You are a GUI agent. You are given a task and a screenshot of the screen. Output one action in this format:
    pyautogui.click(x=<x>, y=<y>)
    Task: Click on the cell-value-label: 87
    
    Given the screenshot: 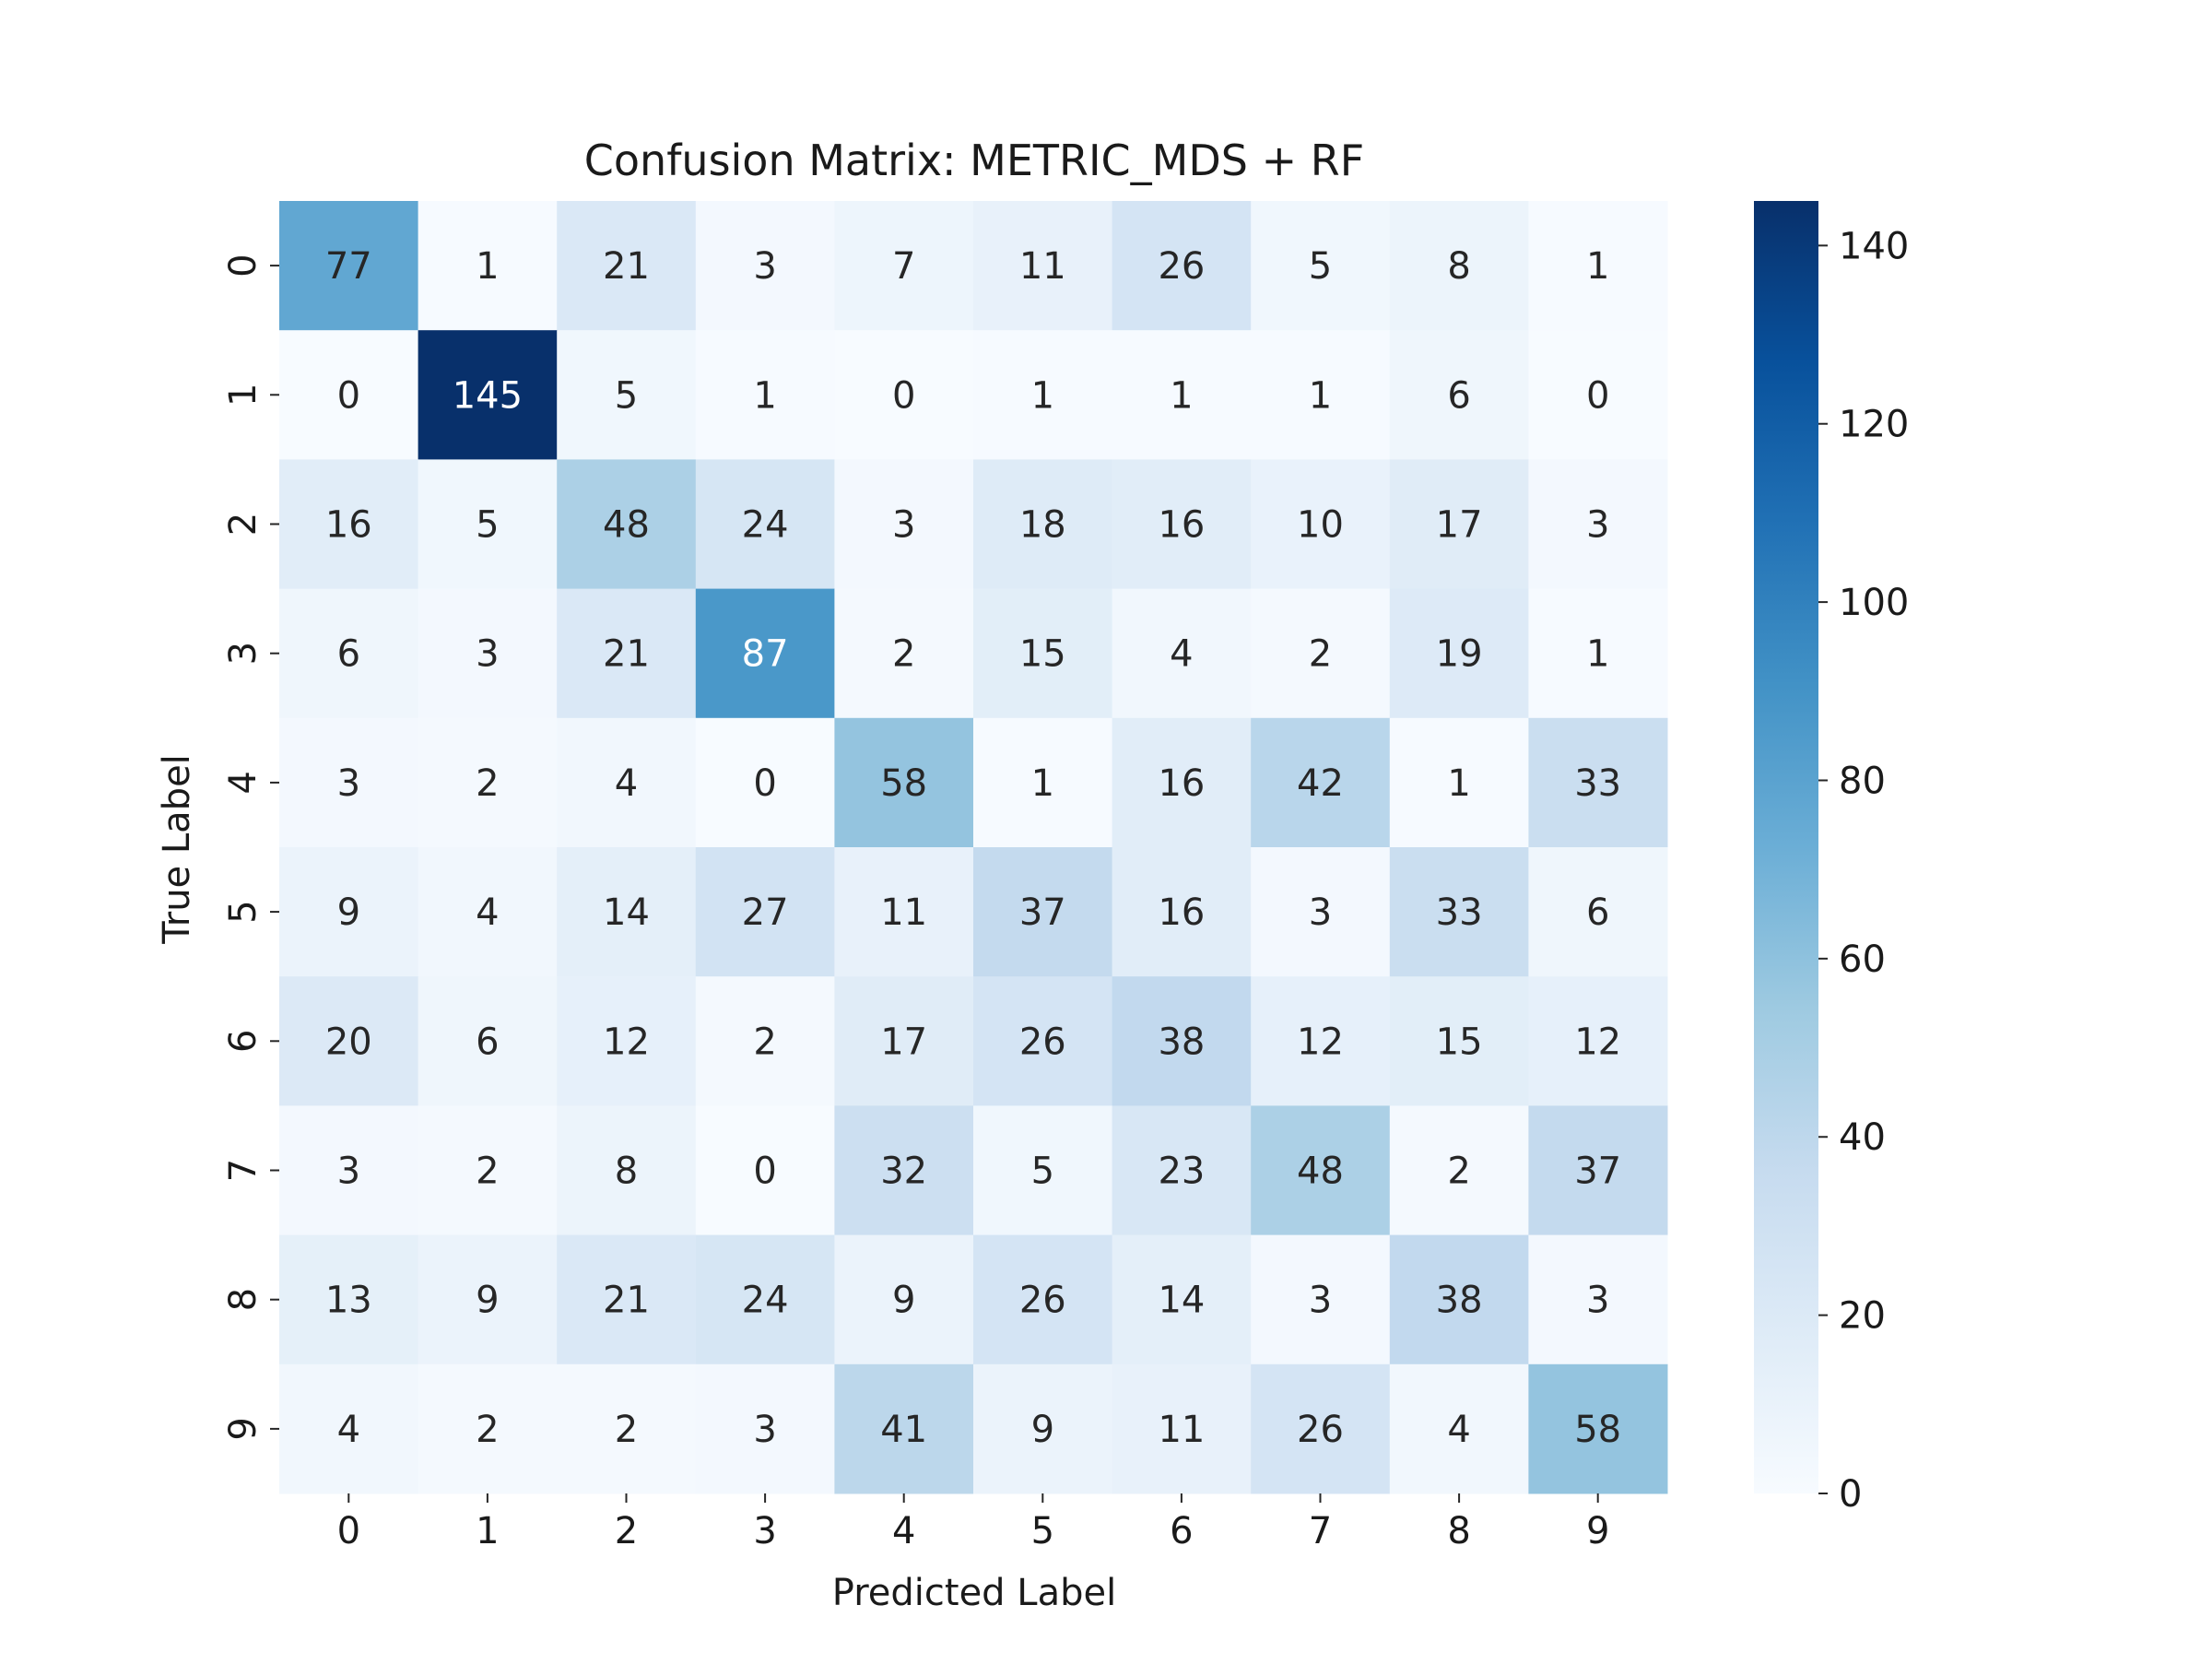 What is the action you would take?
    pyautogui.click(x=765, y=654)
    